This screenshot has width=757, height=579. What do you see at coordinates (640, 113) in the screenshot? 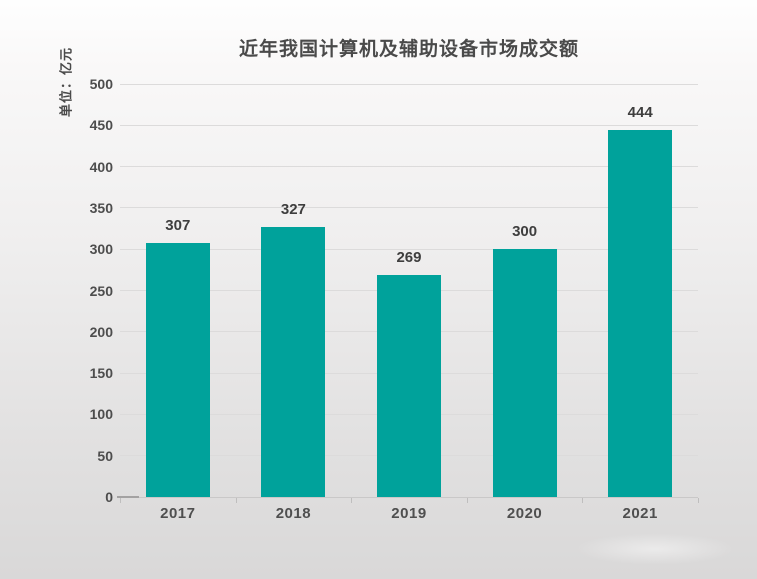
I see `bar-value-2021: 444` at bounding box center [640, 113].